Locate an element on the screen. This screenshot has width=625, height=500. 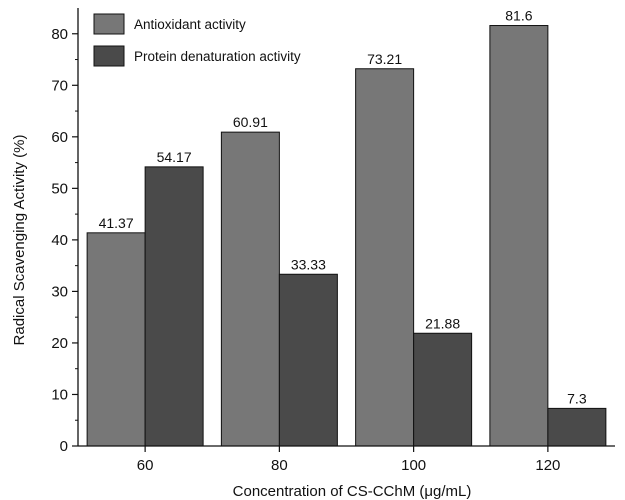
y-tick-label-70: 70 is located at coordinates (59, 85).